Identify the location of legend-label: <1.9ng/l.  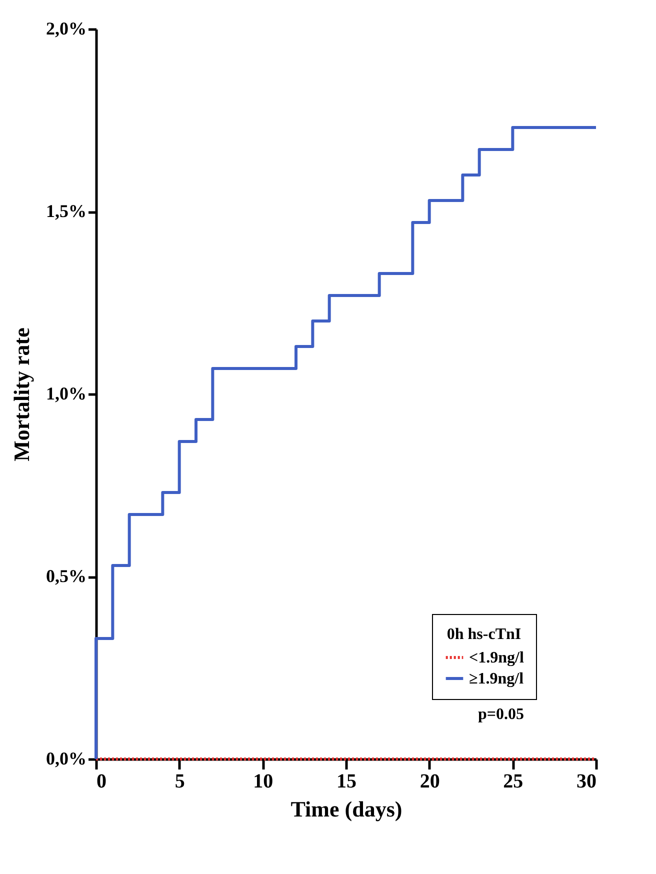
(496, 658).